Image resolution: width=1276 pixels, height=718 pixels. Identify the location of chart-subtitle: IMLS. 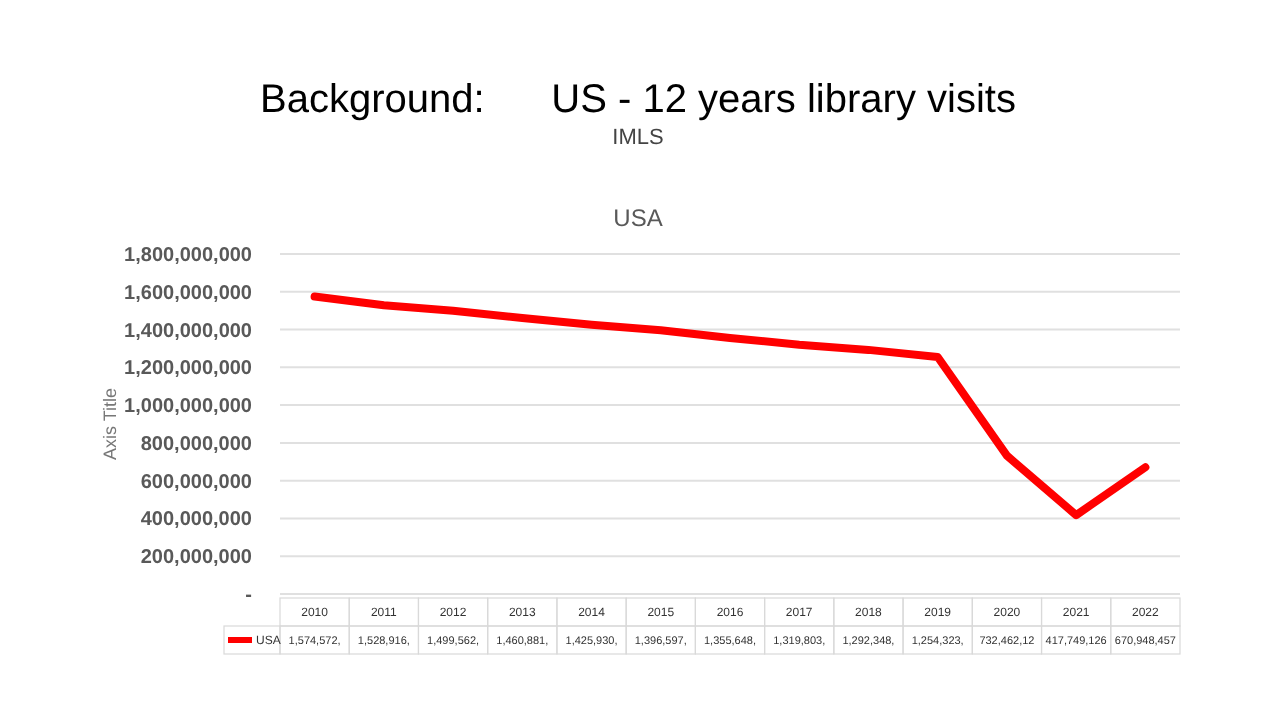
(638, 138).